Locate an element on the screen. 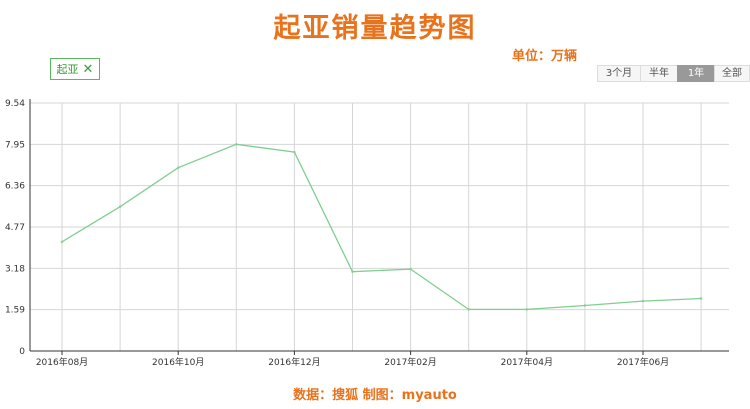 The image size is (750, 409). y-tick-label: 6.36 is located at coordinates (15, 187).